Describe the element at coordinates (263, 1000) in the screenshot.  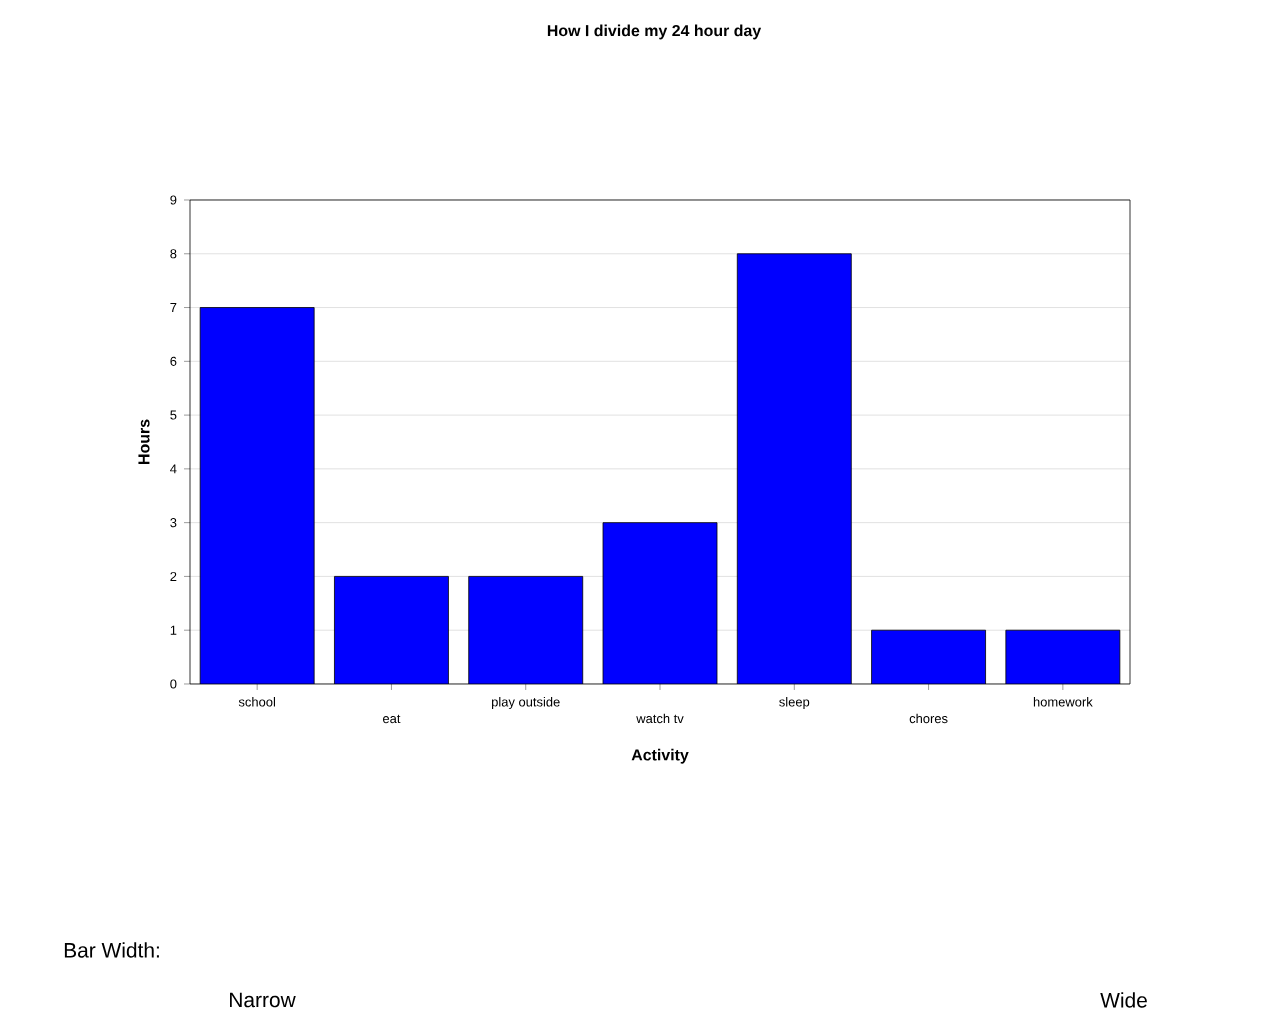
I see `text: Narrow` at that location.